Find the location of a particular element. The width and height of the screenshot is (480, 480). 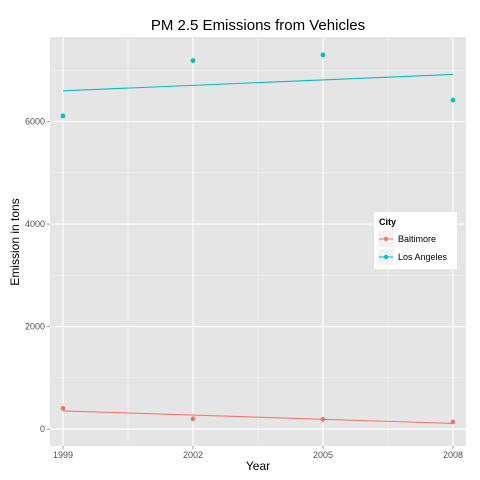

legend-item-los-angeles: Los Angeles is located at coordinates (413, 257).